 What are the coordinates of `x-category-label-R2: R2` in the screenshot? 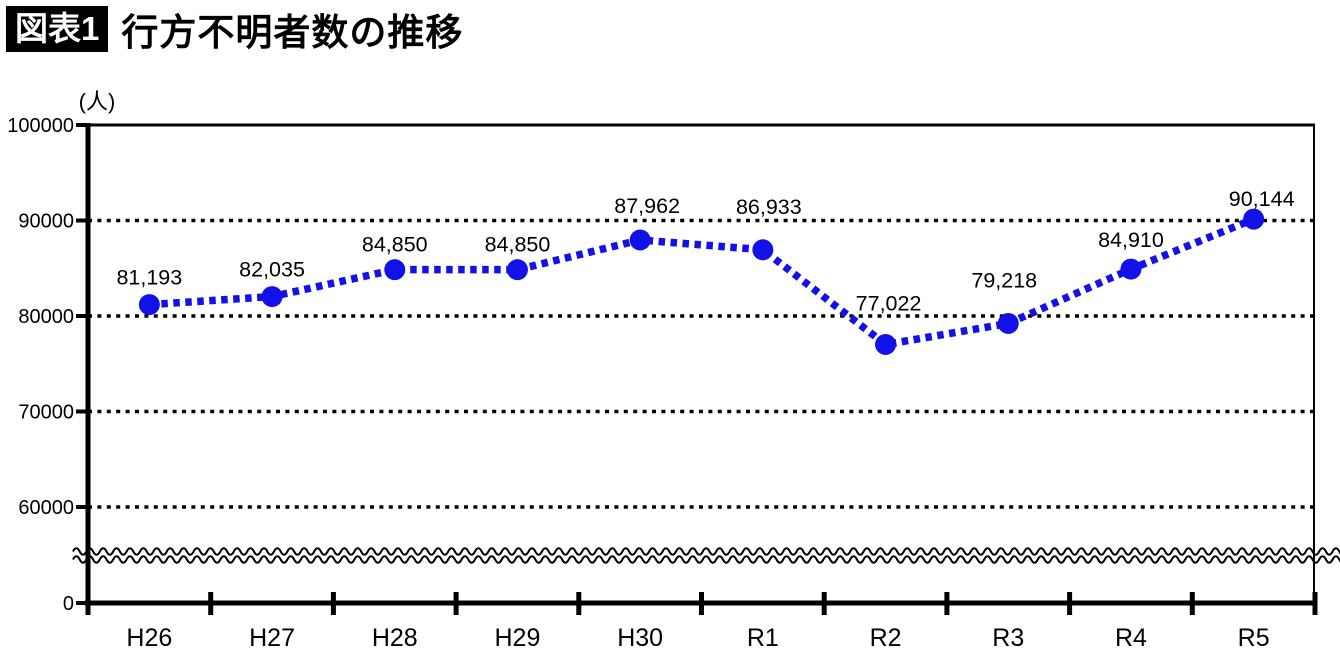 It's located at (886, 638).